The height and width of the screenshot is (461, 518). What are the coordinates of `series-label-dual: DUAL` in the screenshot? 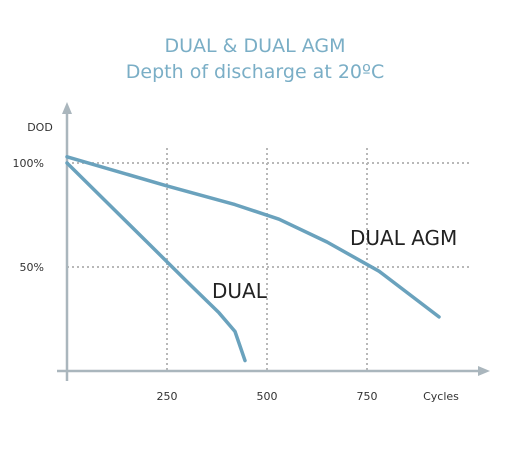 It's located at (240, 291).